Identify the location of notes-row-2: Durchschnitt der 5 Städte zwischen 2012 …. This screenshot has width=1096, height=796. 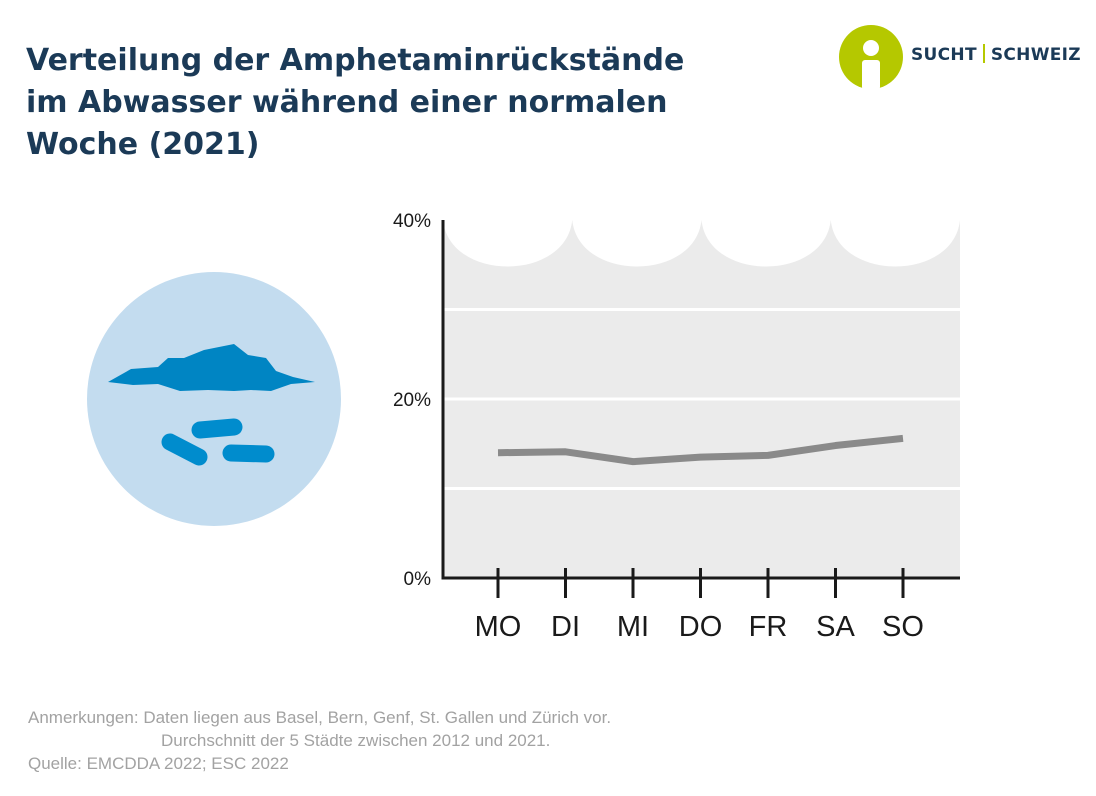
(356, 740).